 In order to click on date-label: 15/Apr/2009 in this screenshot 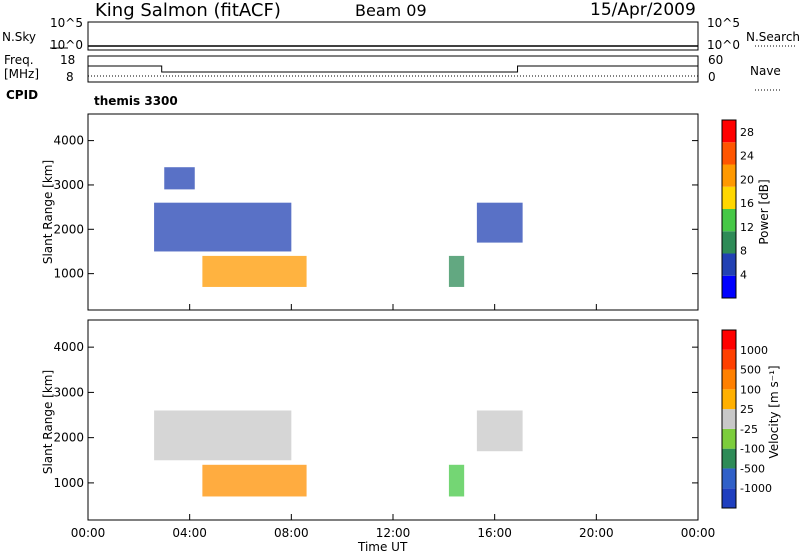, I will do `click(643, 10)`.